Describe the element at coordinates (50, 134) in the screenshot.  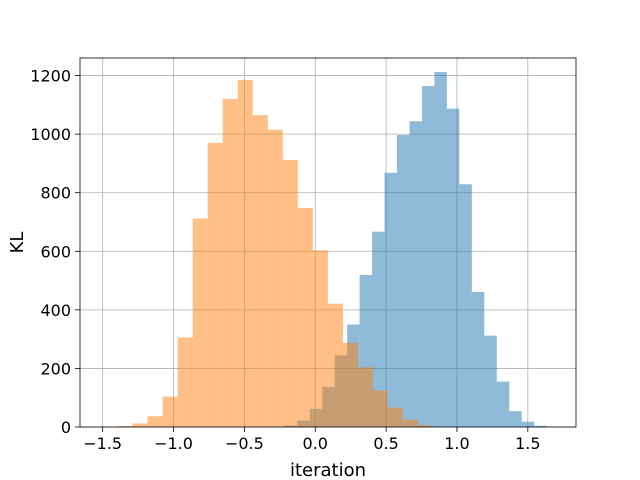
I see `y-tick-label: 1000` at that location.